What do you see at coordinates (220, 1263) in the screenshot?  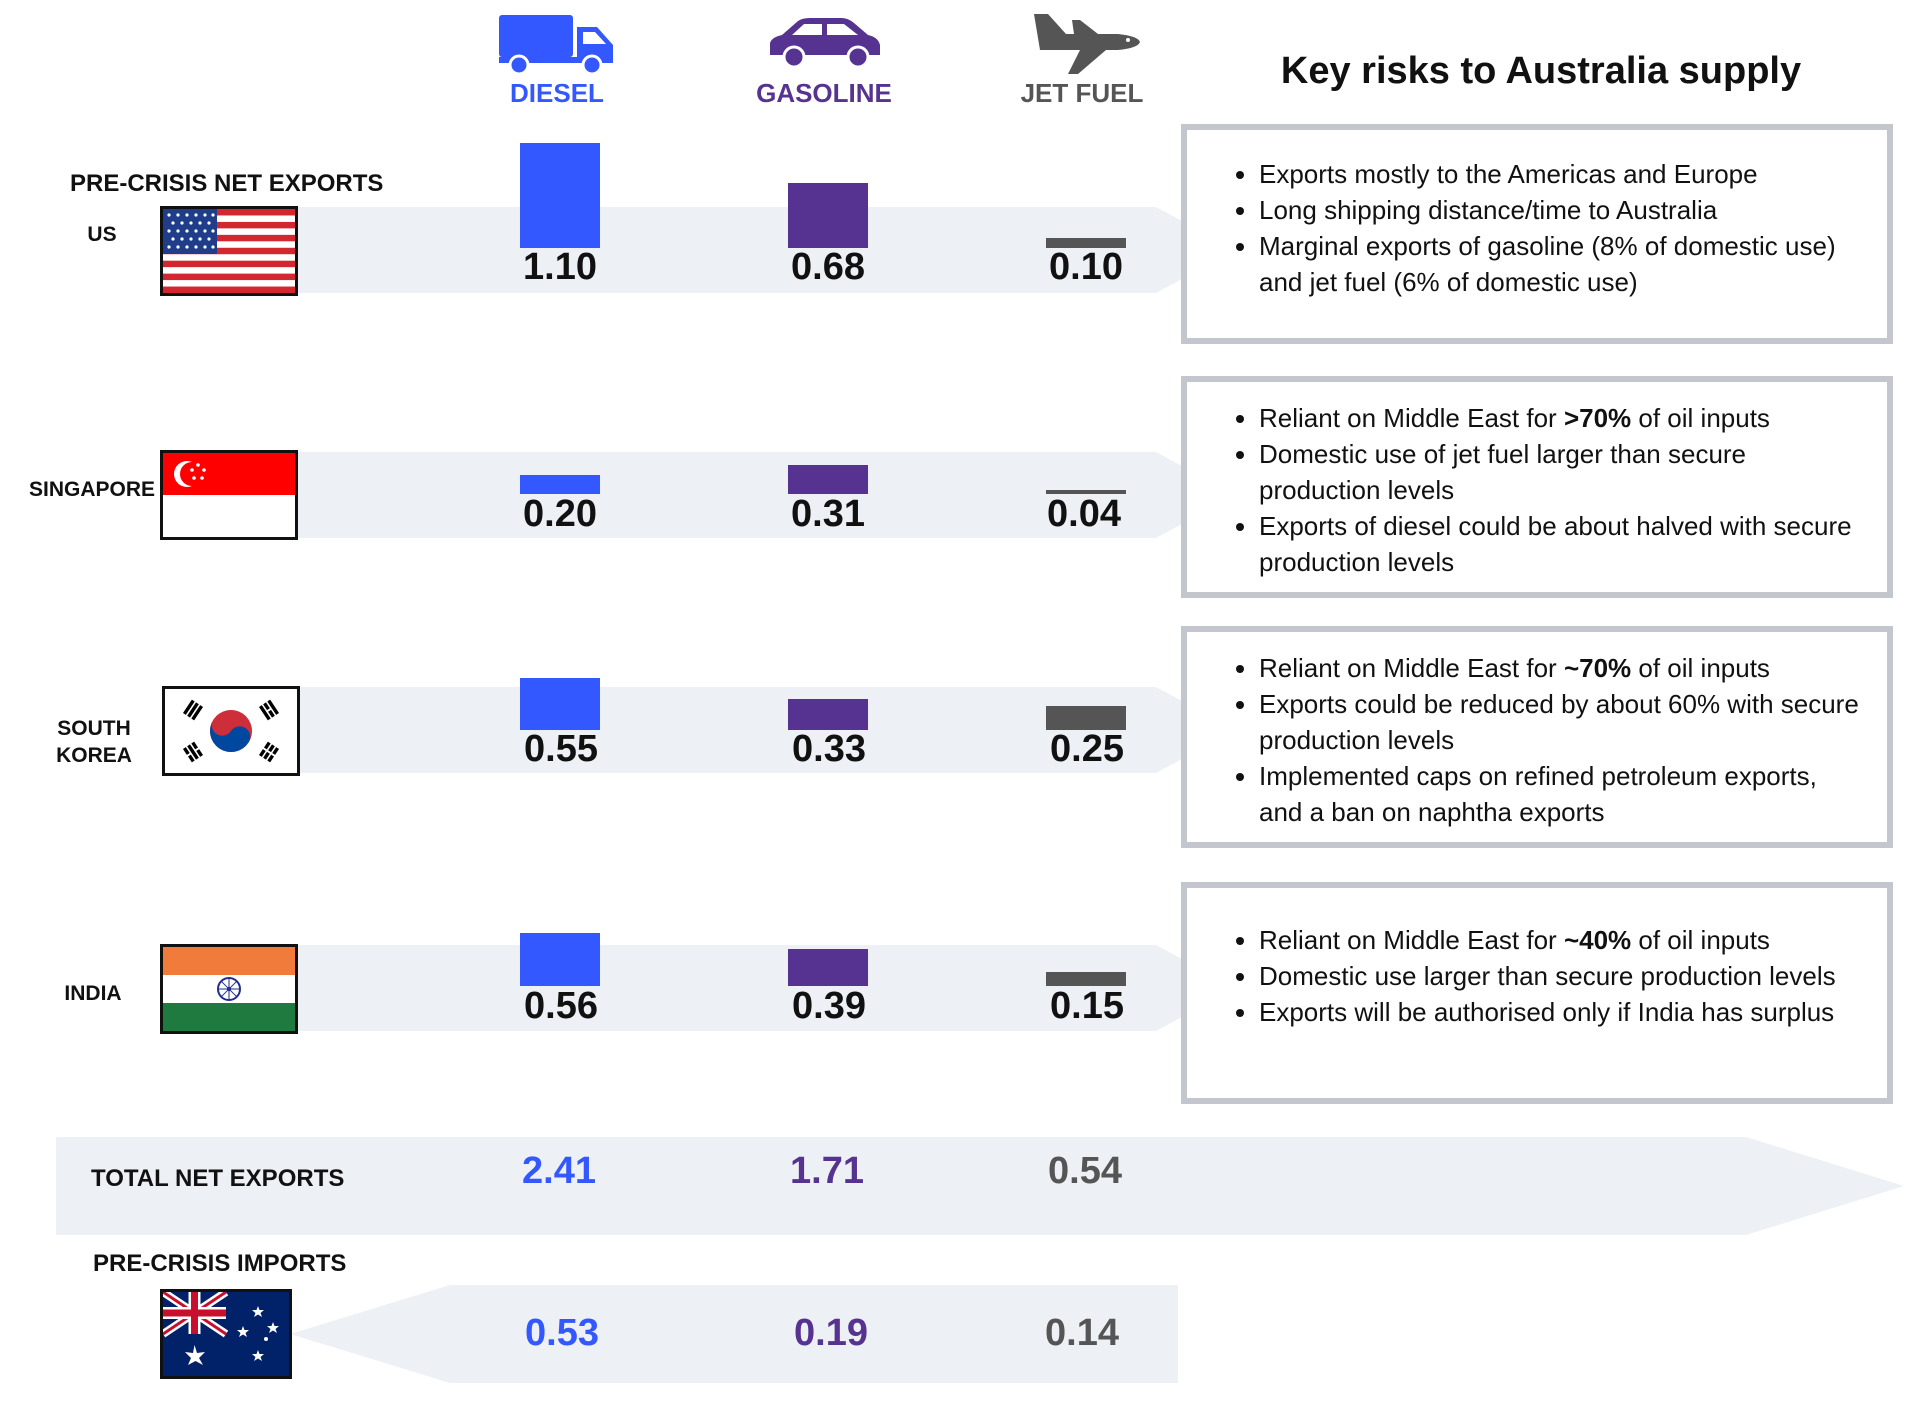 I see `pre-crisis-imports-label: PRE-CRISIS IMPORTS` at bounding box center [220, 1263].